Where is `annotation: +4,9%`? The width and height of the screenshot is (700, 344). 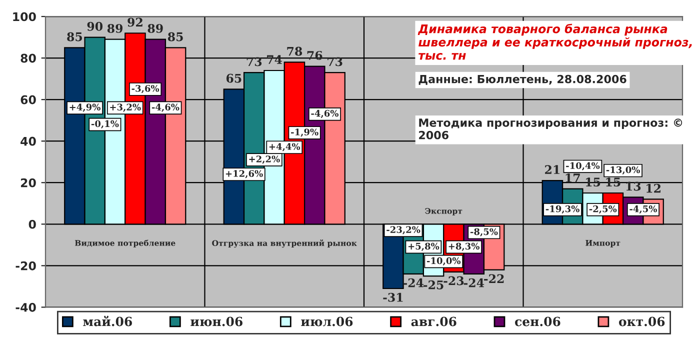 annotation: +4,9% is located at coordinates (85, 108).